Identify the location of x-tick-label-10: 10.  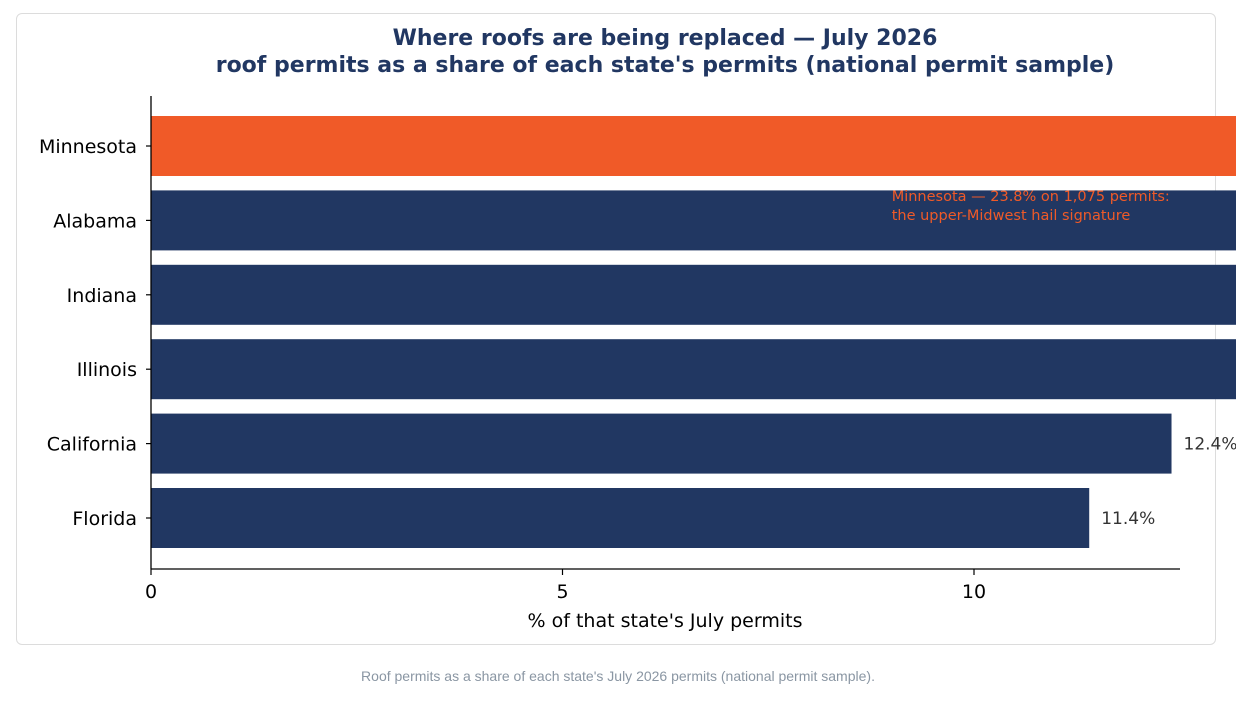
(974, 592).